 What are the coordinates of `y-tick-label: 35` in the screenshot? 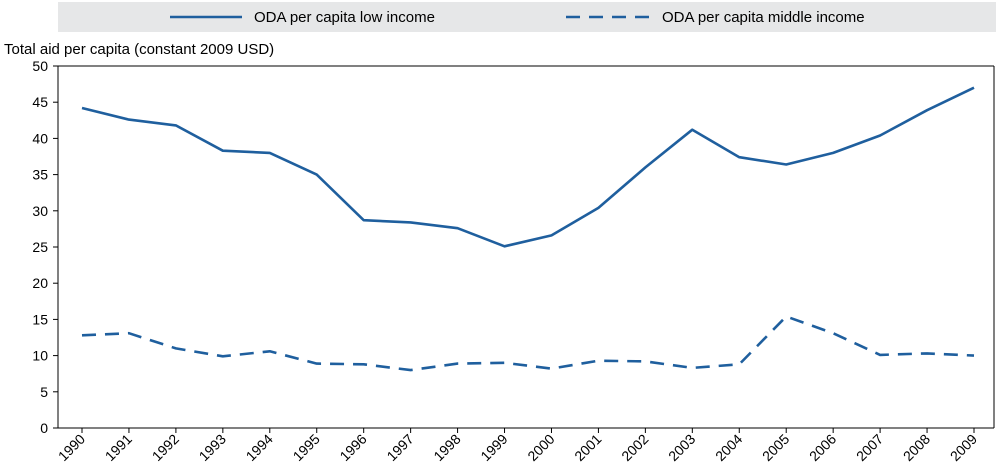 It's located at (40, 175).